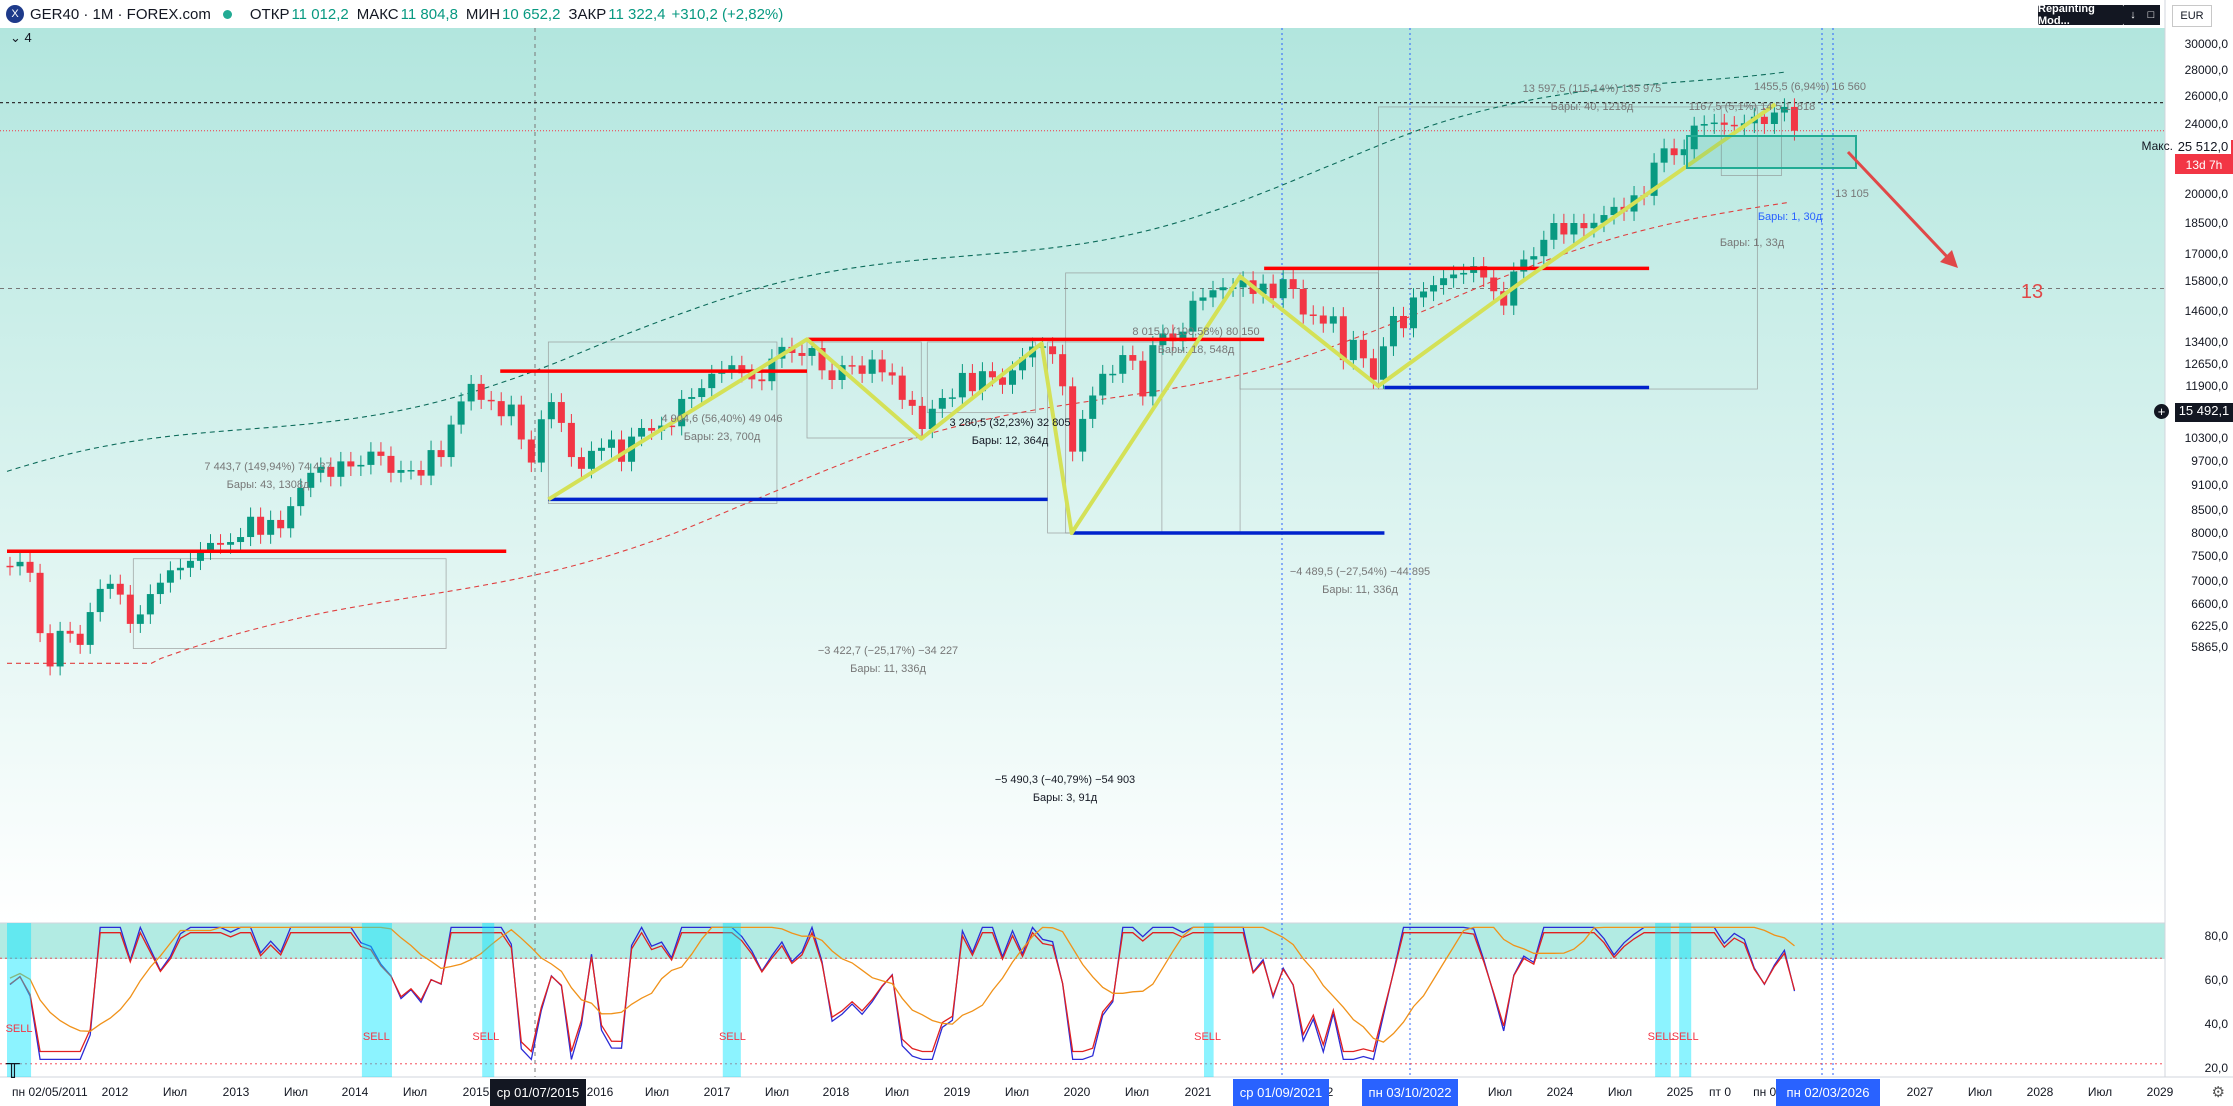  I want to click on measure-label: 3 280,5 (32,23%) 32 805, so click(1009, 423).